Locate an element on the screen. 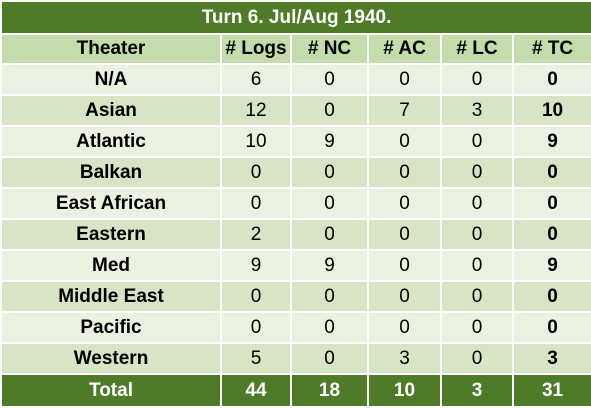 The width and height of the screenshot is (591, 408). table-title: Turn 6. Jul/Aug 1940. is located at coordinates (295, 17).